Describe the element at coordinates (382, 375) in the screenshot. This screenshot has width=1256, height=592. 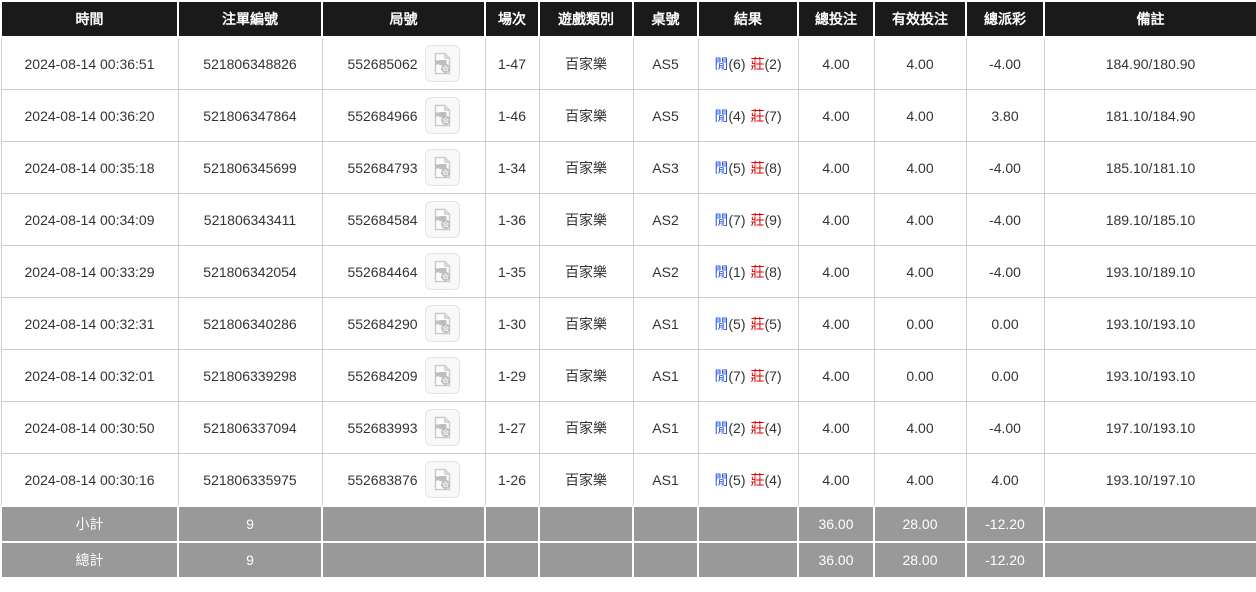
I see `round-id: 552684209` at that location.